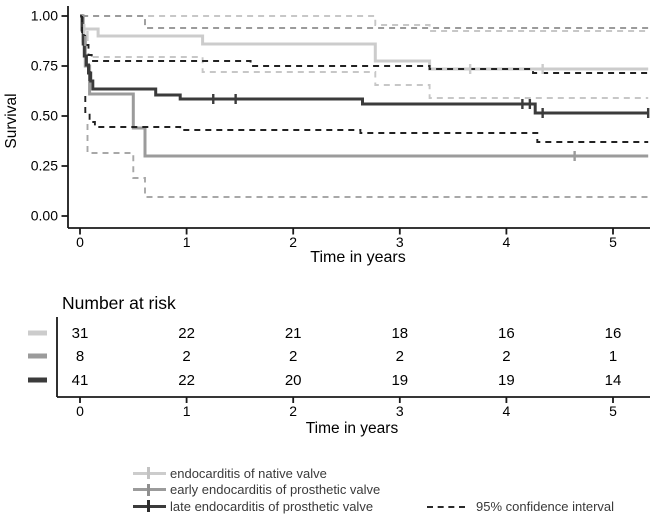  Describe the element at coordinates (149, 489) in the screenshot. I see `early-prosthetic-line-swatch-icon` at that location.